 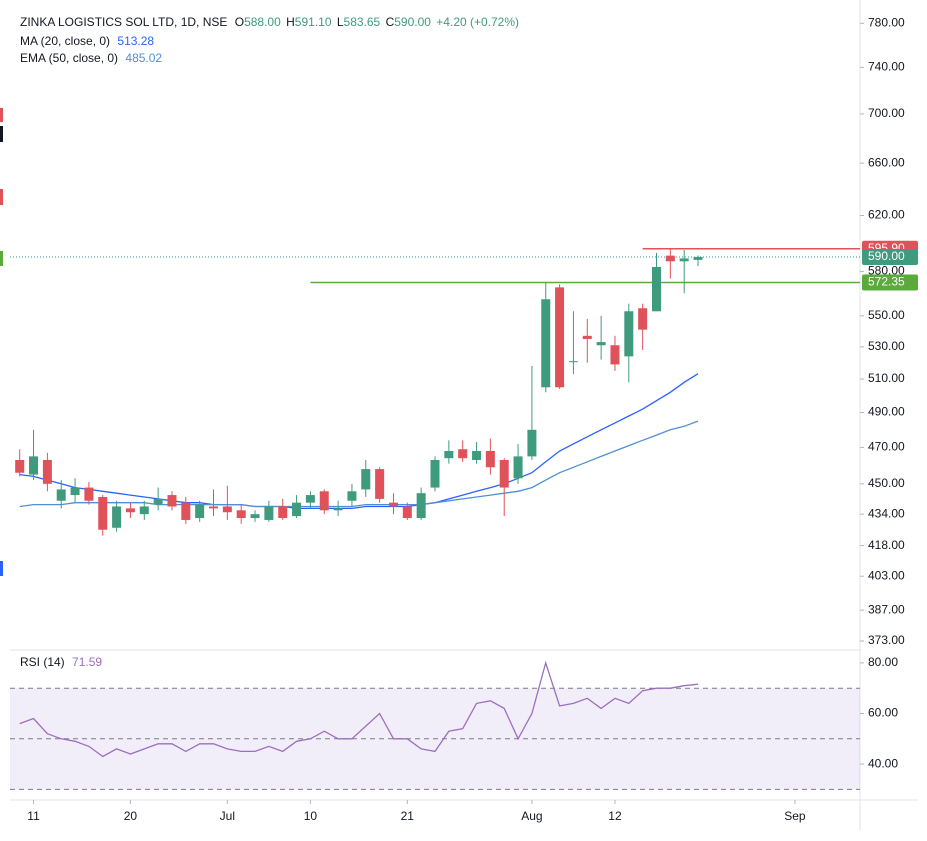 I want to click on rsi-title: RSI (14), so click(x=42, y=662).